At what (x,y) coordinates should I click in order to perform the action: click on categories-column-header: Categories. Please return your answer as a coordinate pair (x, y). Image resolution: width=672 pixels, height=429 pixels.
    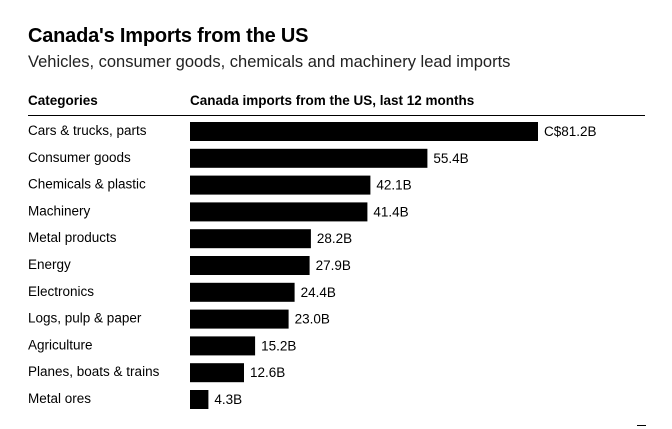
    Looking at the image, I should click on (63, 100).